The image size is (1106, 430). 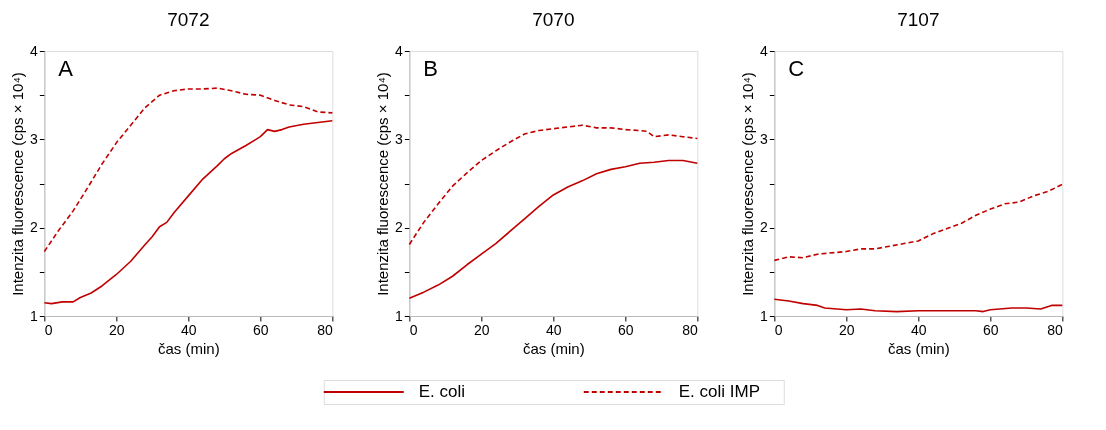 What do you see at coordinates (442, 391) in the screenshot?
I see `legend-label: E. coli` at bounding box center [442, 391].